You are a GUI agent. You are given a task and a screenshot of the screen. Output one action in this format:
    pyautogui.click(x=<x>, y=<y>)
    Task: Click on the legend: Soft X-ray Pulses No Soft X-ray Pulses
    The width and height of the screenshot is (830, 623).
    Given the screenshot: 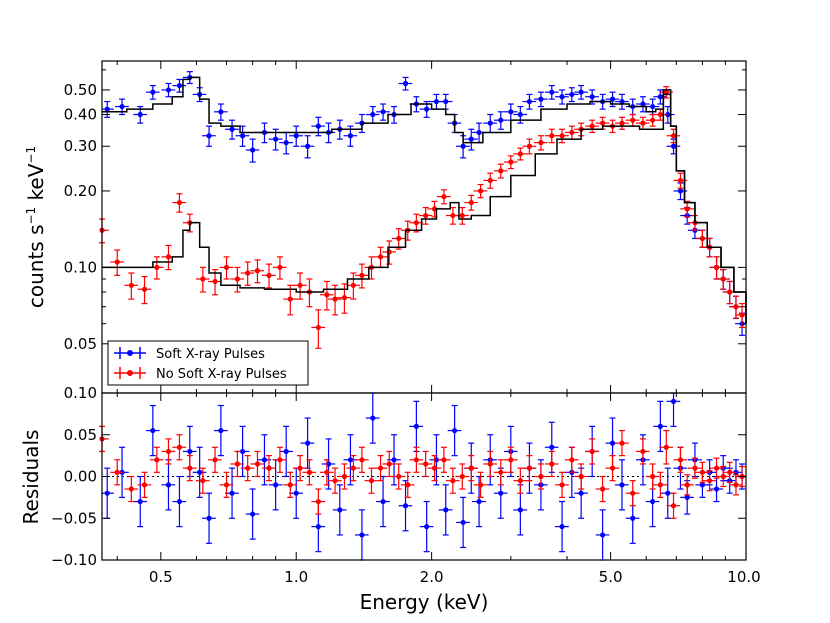 What is the action you would take?
    pyautogui.click(x=208, y=363)
    